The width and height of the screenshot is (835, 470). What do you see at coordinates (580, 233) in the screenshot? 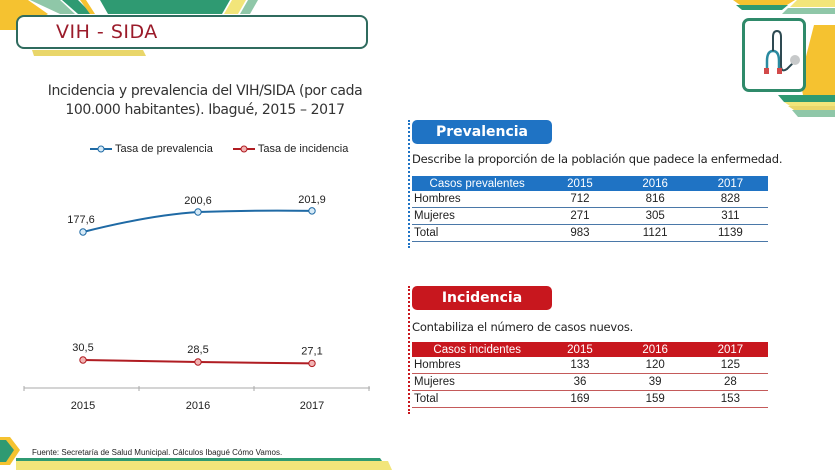
I see `cell-value: 983` at bounding box center [580, 233].